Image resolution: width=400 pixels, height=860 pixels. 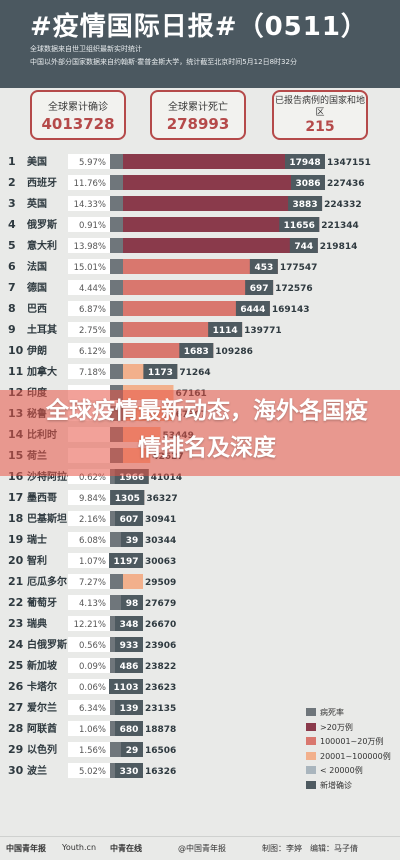 I want to click on fatality-value: 1.56%, so click(x=92, y=751).